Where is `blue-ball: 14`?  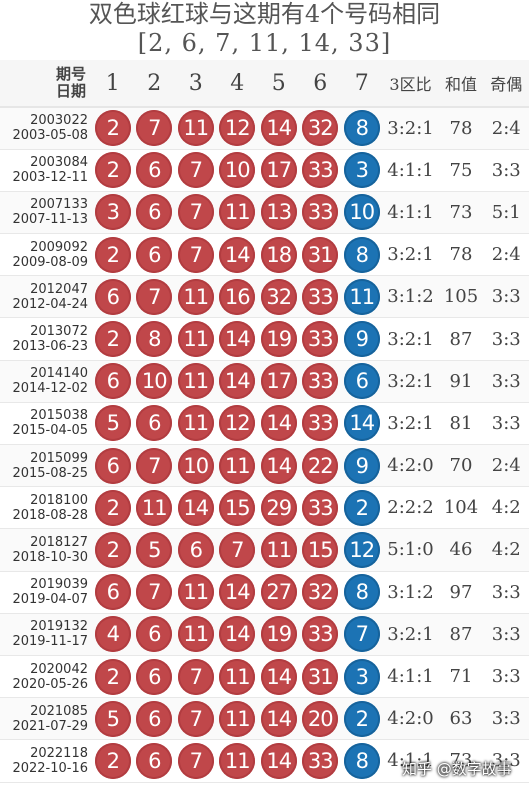 blue-ball: 14 is located at coordinates (361, 423).